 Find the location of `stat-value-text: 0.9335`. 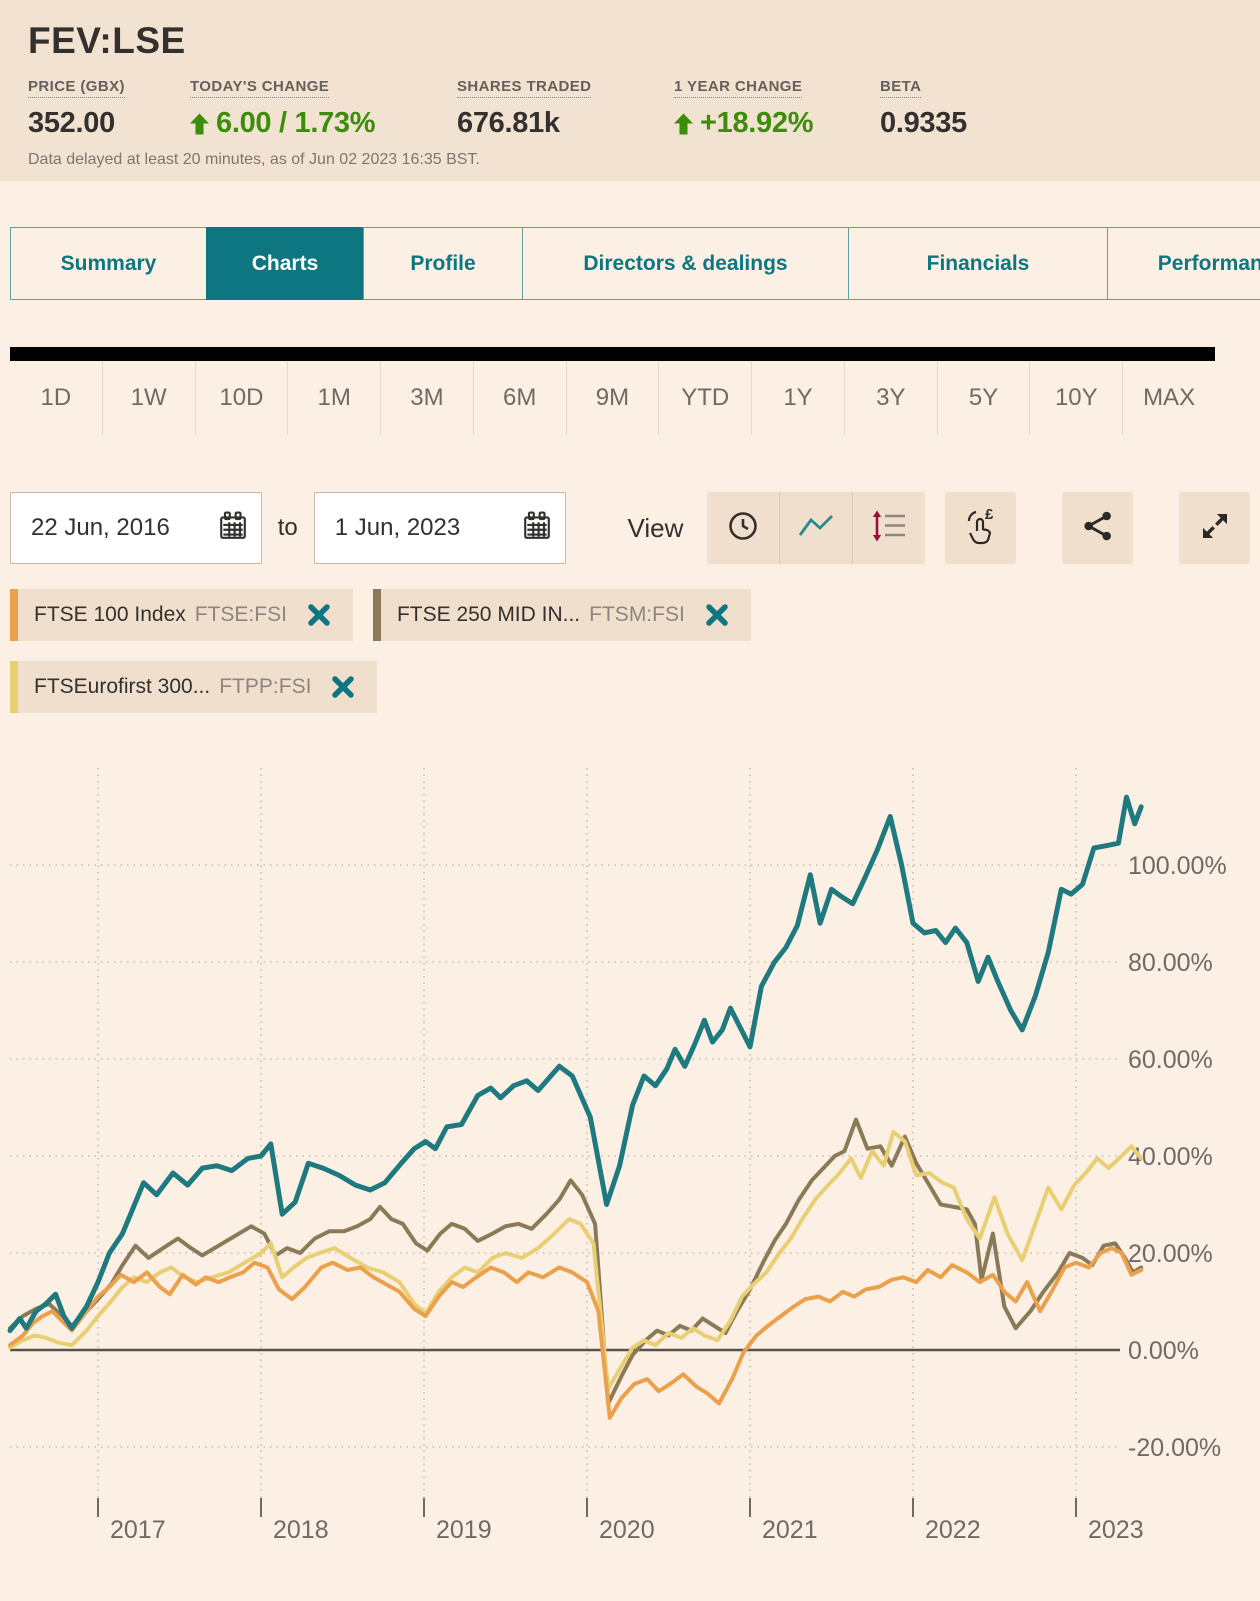

stat-value-text: 0.9335 is located at coordinates (923, 123).